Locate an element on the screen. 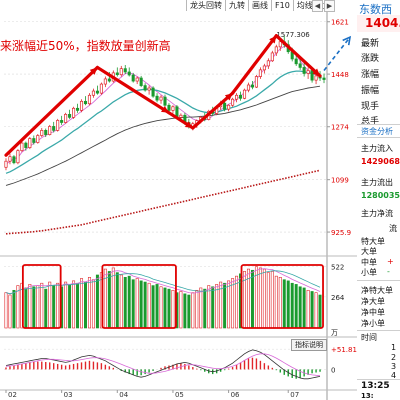 This screenshot has height=400, width=400. net-row-super: 净特大单 is located at coordinates (377, 290).